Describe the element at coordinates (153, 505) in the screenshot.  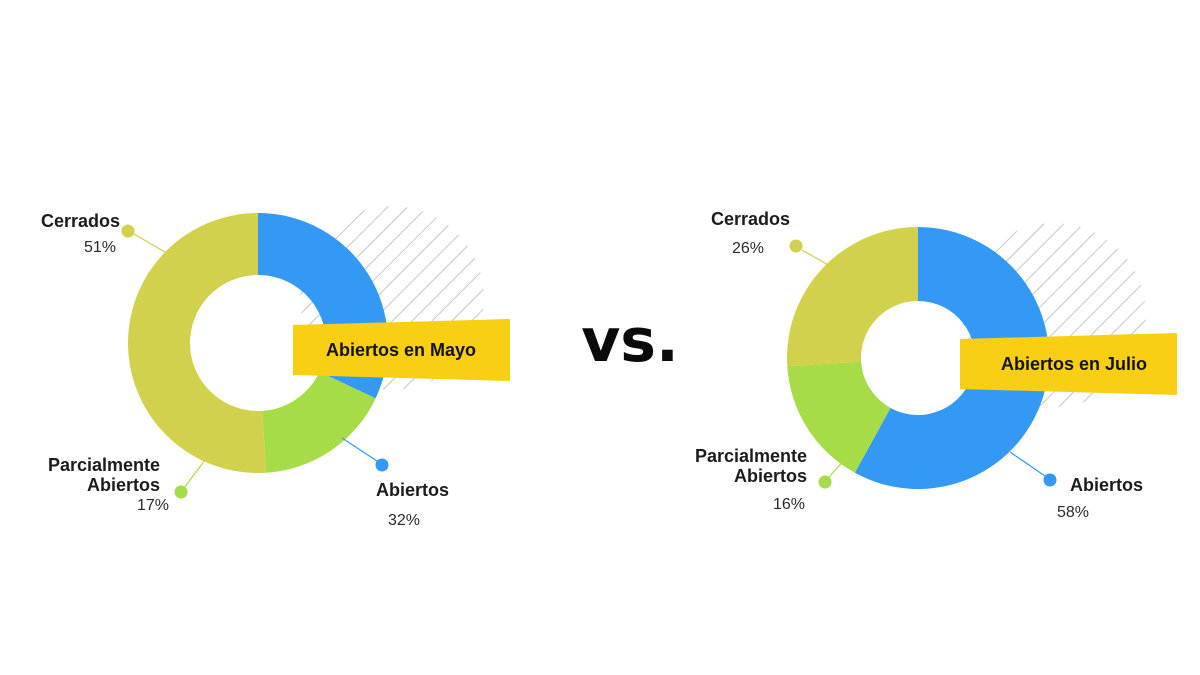
I see `label-pct-parcialmente: 17%` at that location.